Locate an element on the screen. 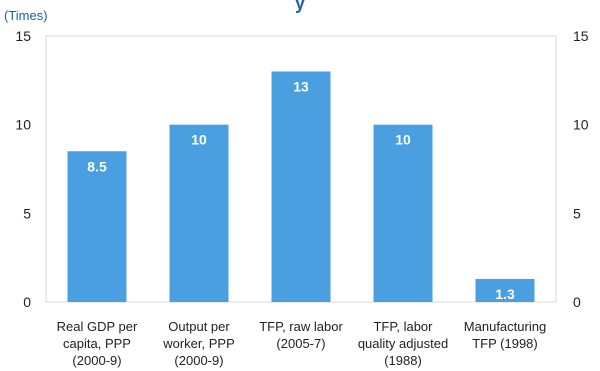  category-label: Manufacturing TFP (1998) is located at coordinates (505, 335).